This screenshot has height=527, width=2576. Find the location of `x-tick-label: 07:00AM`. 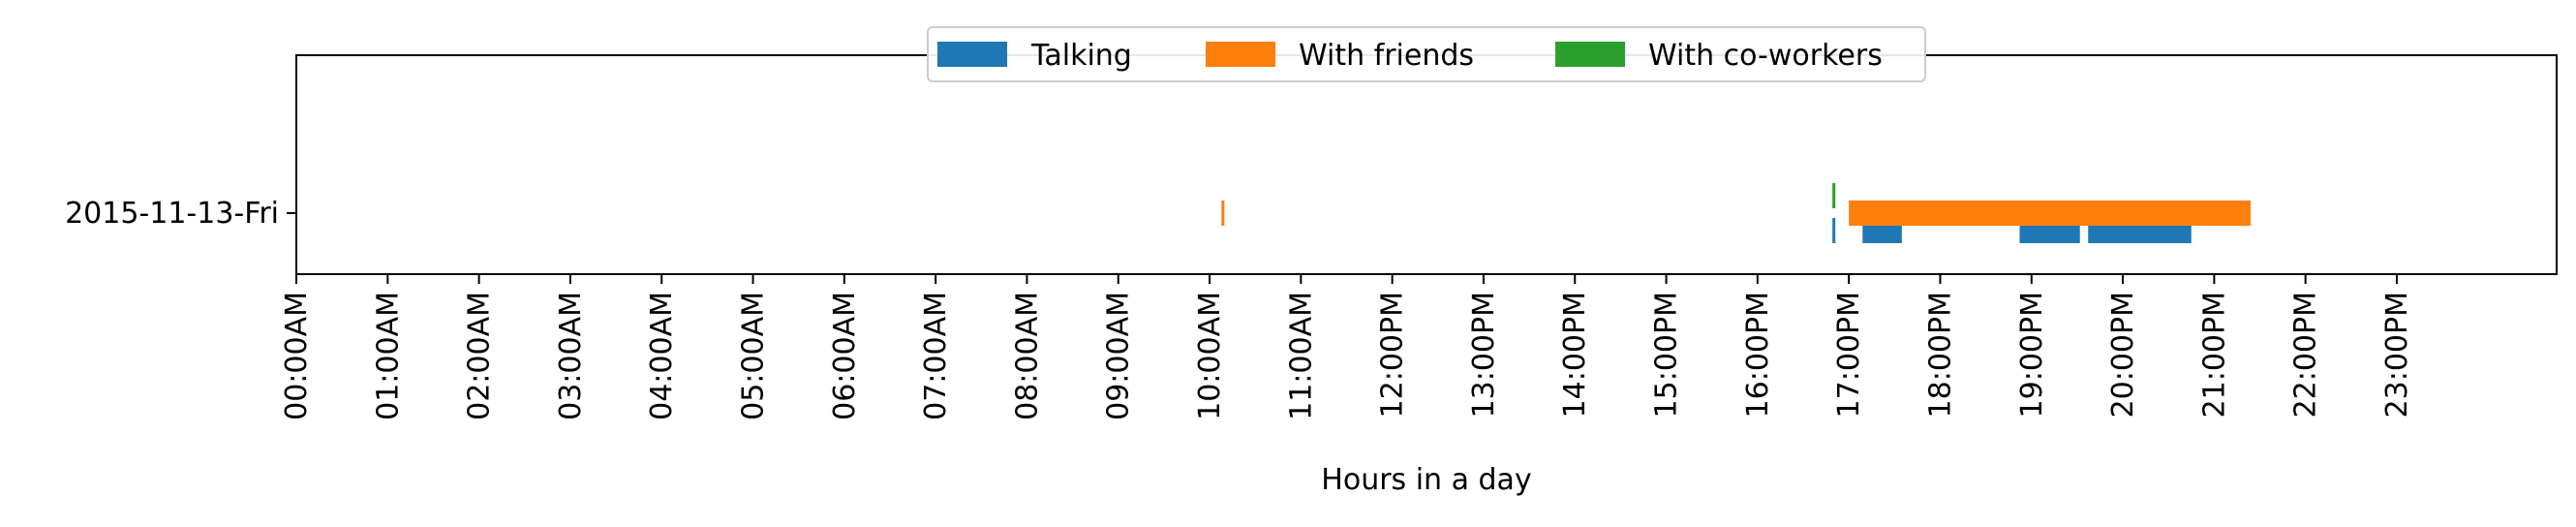

x-tick-label: 07:00AM is located at coordinates (936, 356).